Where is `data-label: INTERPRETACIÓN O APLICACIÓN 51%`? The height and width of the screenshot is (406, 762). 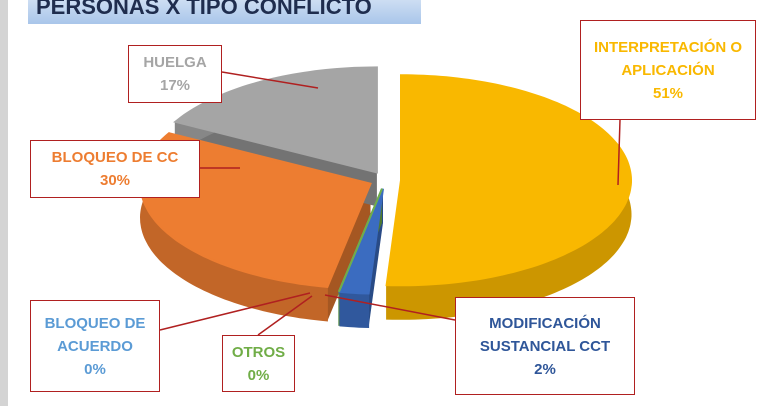
data-label: INTERPRETACIÓN O APLICACIÓN 51% is located at coordinates (668, 70).